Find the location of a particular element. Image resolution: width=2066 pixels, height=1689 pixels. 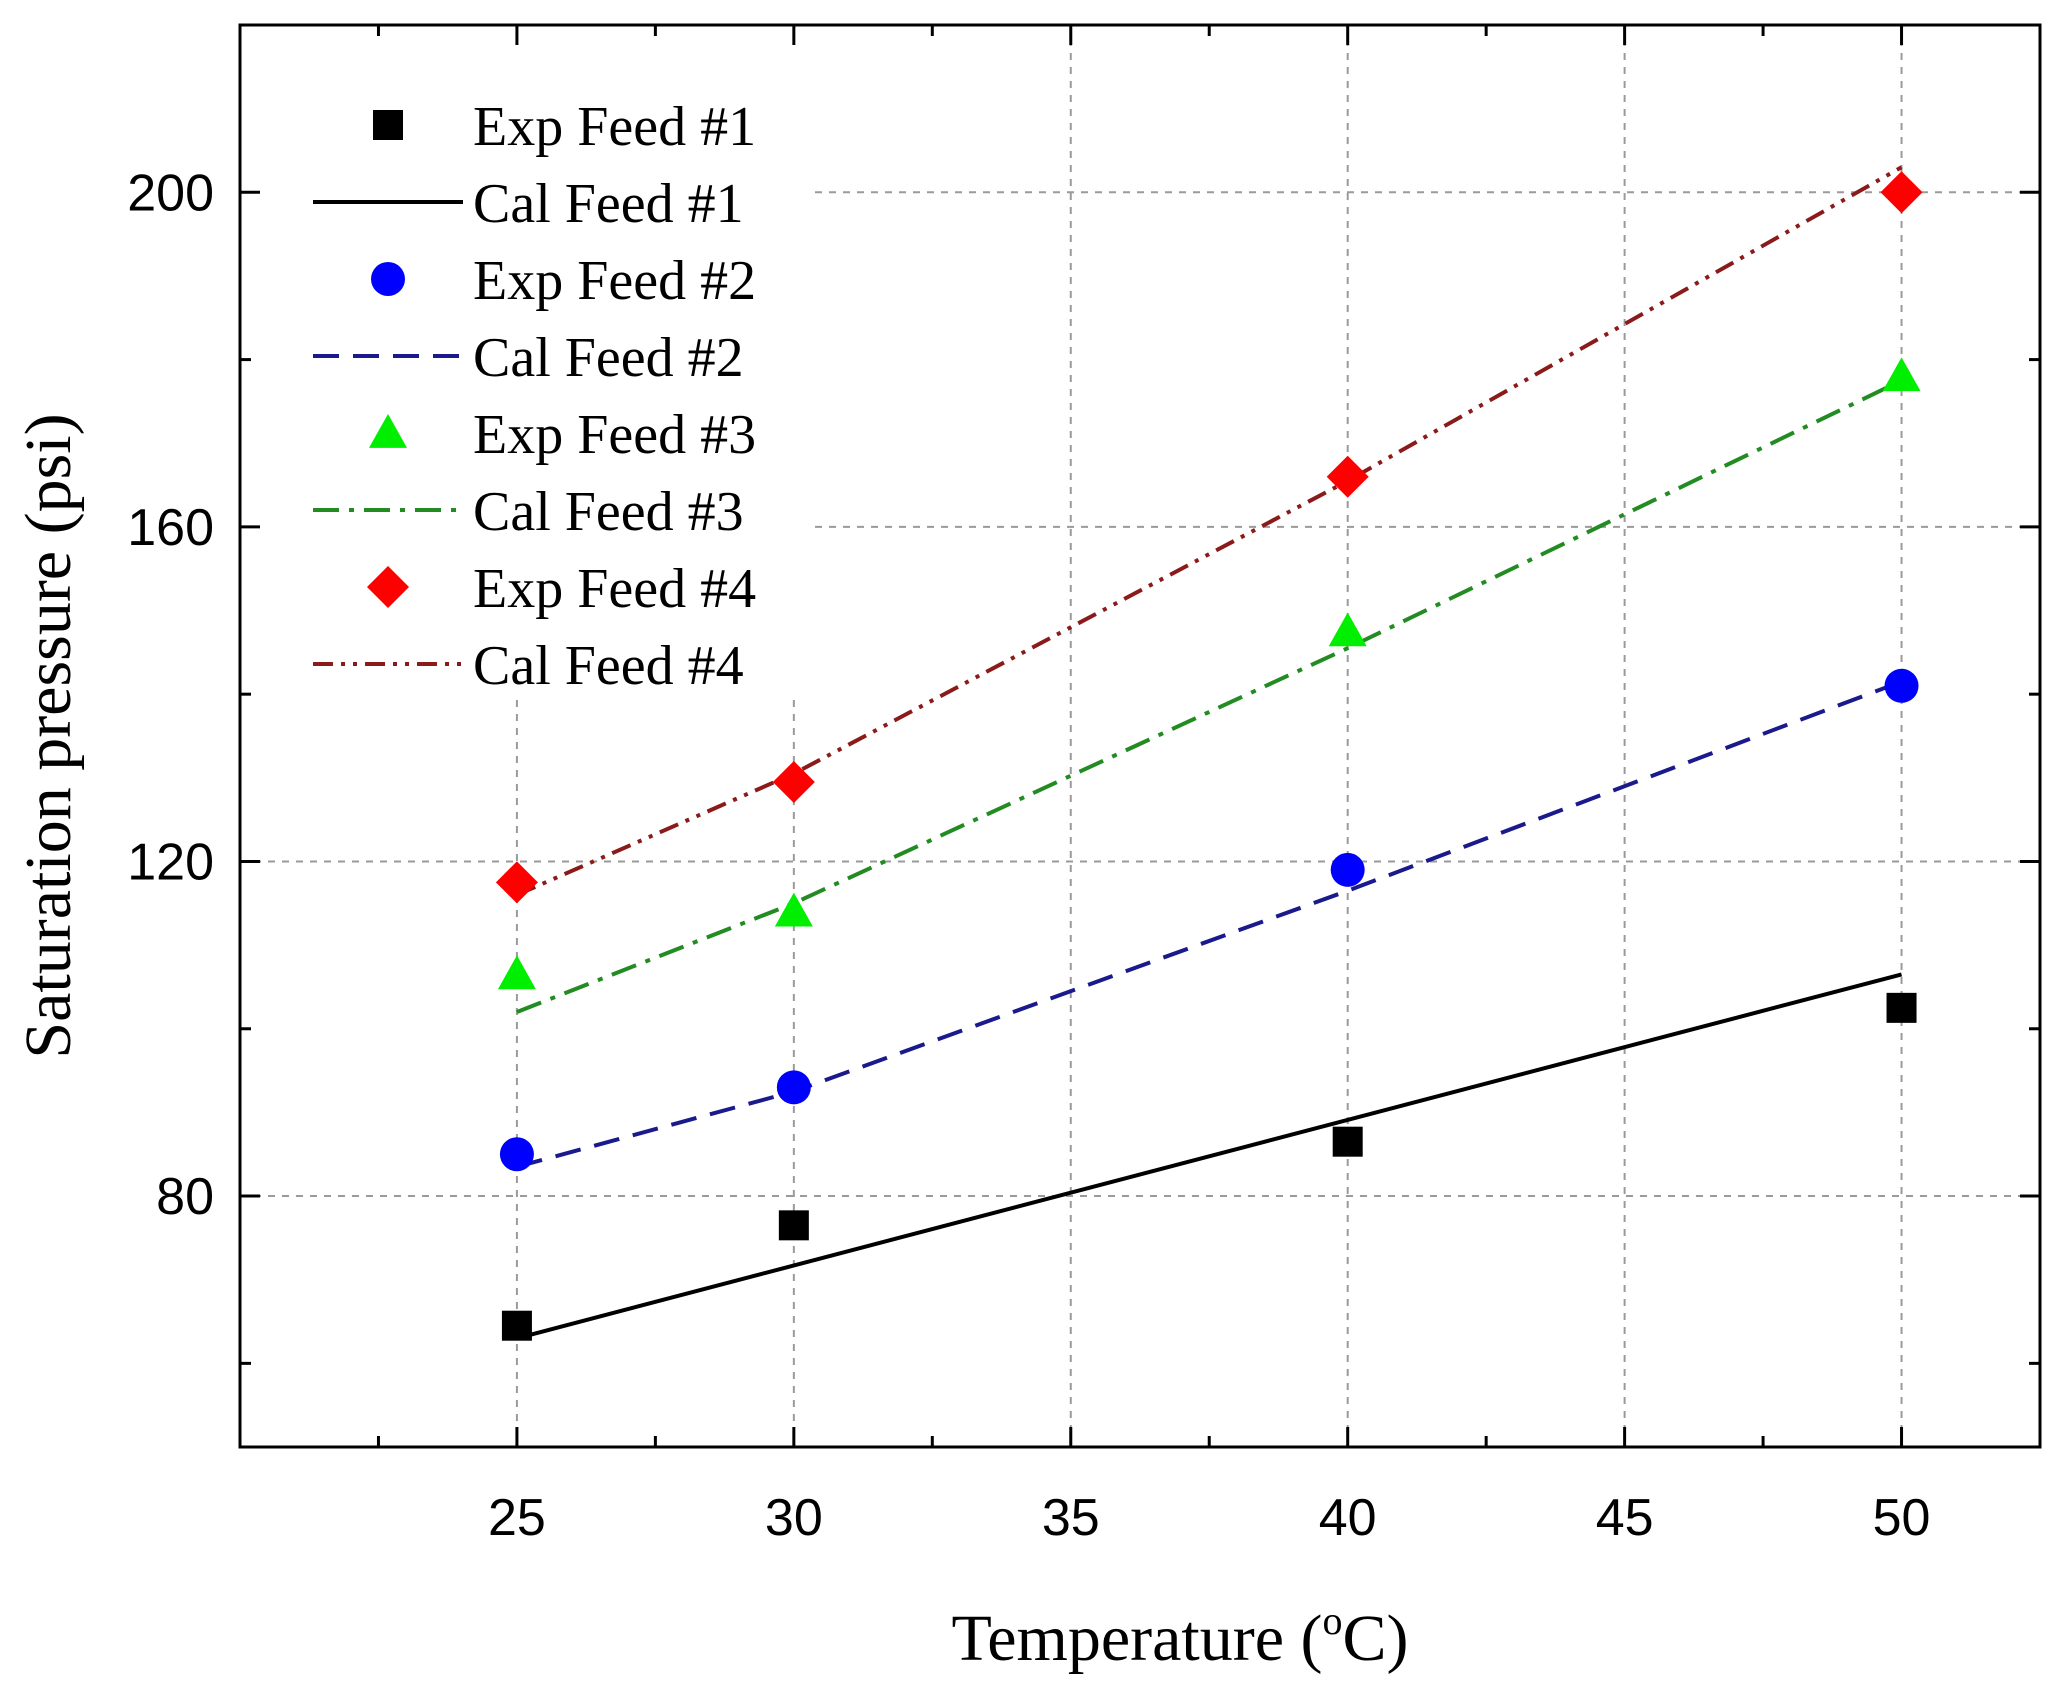

y-tick-label: 160 is located at coordinates (170, 528).